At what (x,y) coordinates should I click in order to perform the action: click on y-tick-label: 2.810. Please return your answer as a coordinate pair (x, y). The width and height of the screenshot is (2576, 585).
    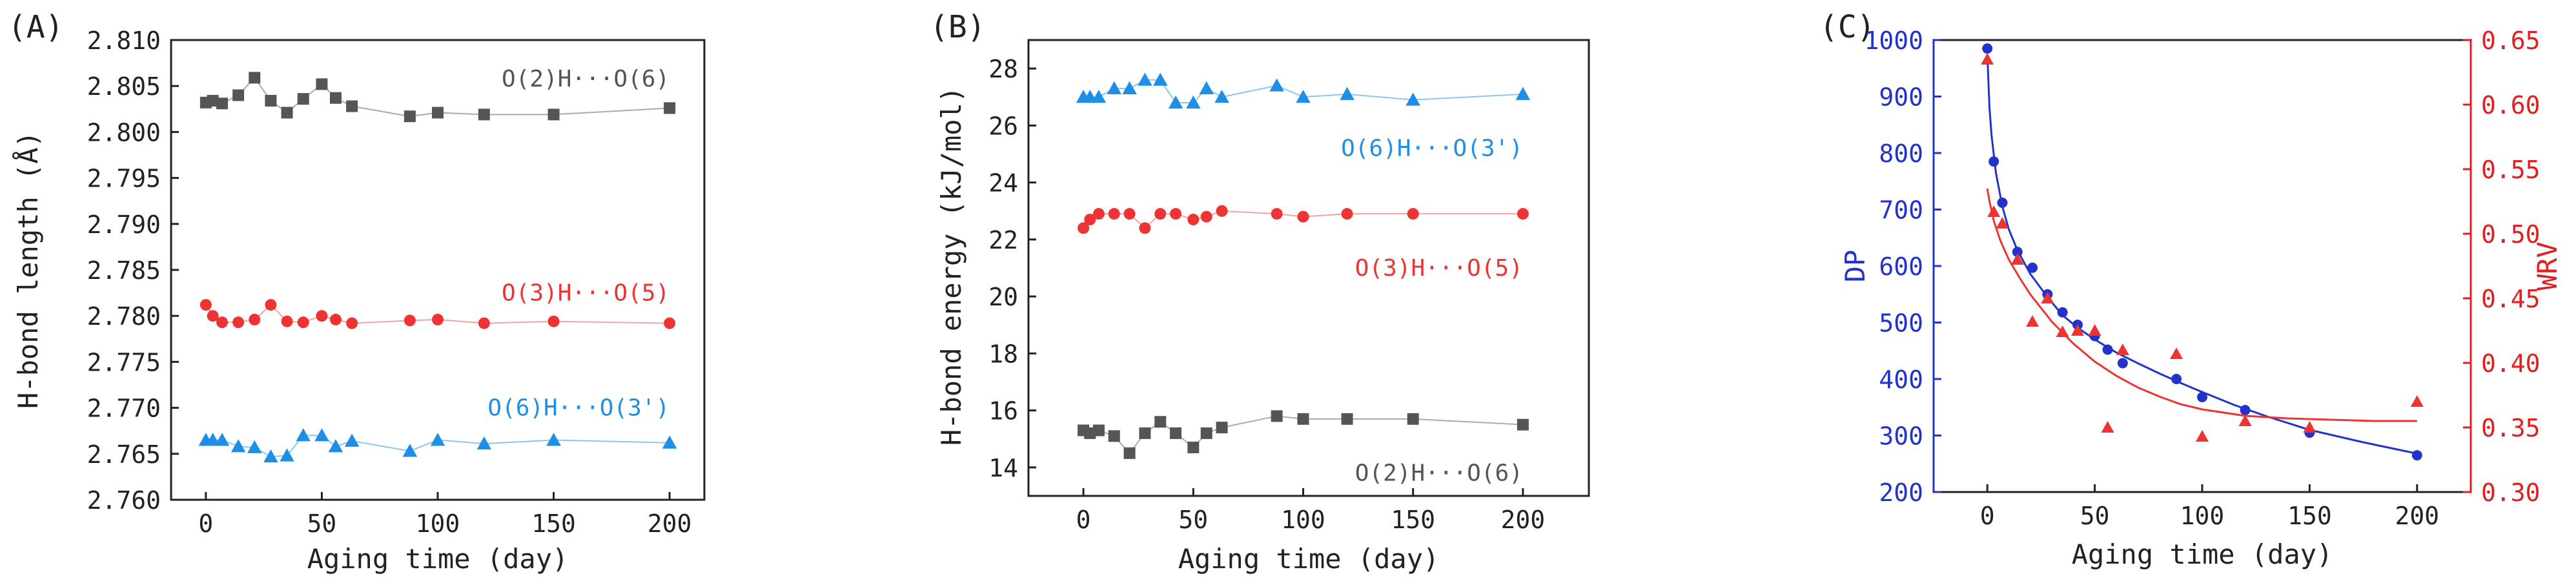
    Looking at the image, I should click on (124, 40).